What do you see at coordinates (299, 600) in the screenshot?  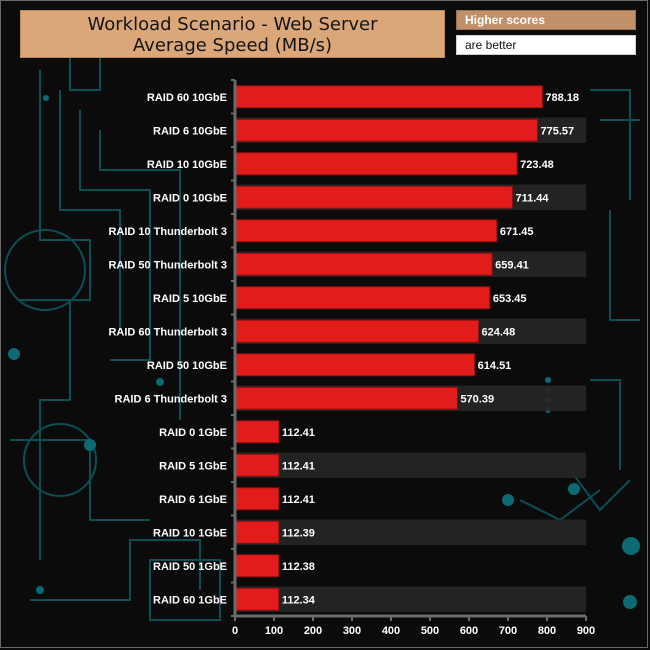 I see `value-label: 112.34` at bounding box center [299, 600].